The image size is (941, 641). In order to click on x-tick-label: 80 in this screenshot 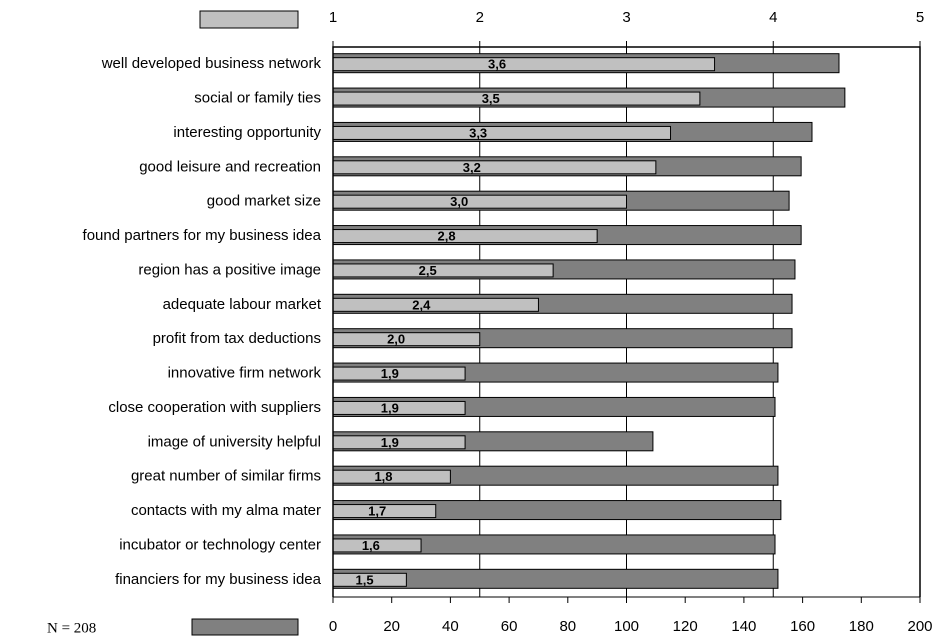, I will do `click(567, 626)`.